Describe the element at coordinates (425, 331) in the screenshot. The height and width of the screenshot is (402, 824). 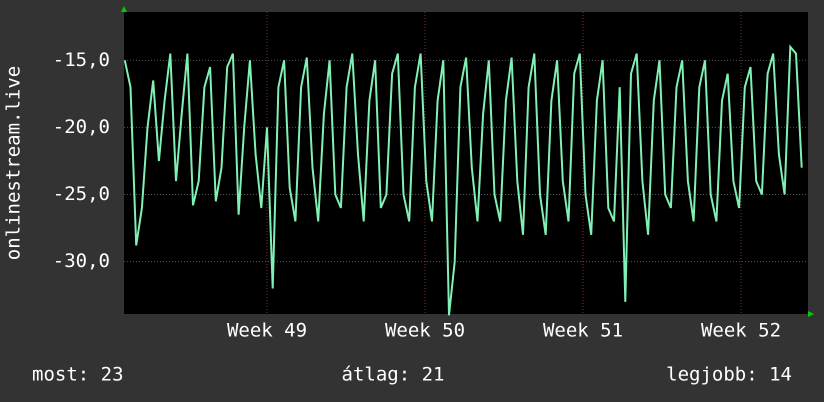
I see `x-tick-label: Week 50` at that location.